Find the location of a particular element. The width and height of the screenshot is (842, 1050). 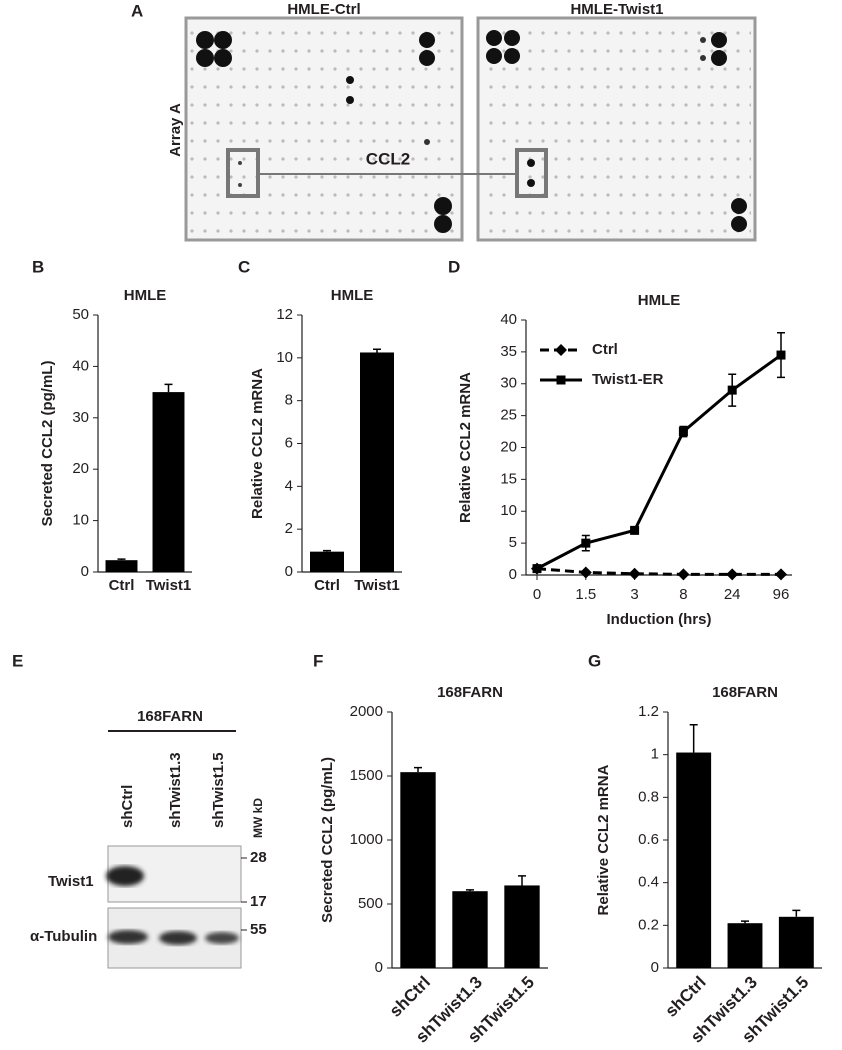

y-tick-label: 0.4 is located at coordinates (648, 882).